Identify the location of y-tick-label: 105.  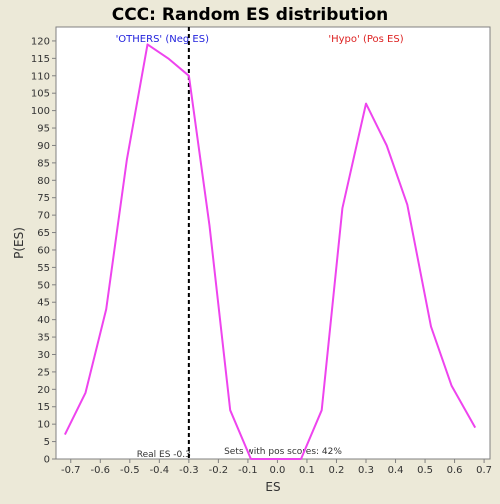
(40, 94).